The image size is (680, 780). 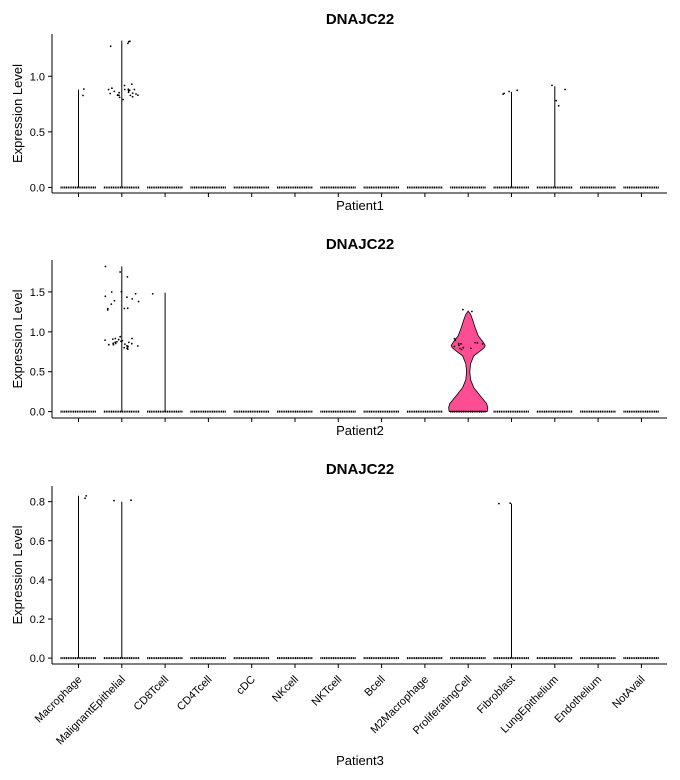 I want to click on x-tick-label: CD4Tcell, so click(x=195, y=694).